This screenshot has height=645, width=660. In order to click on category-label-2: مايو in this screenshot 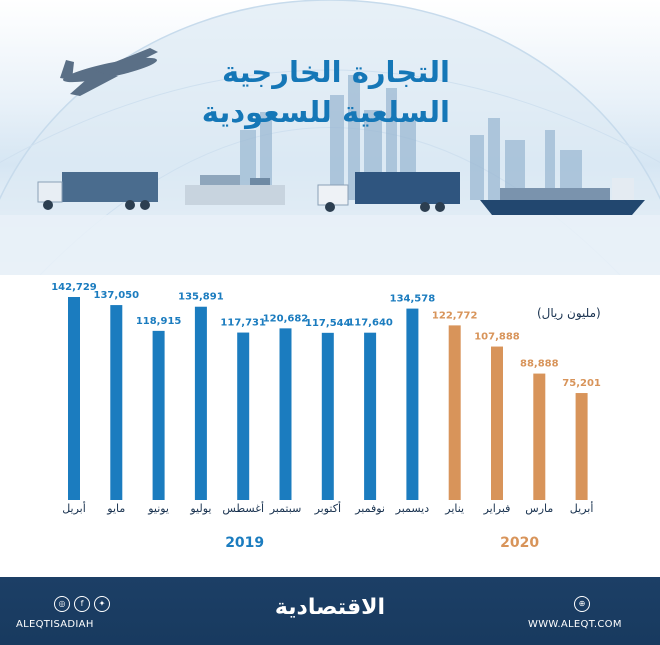, I will do `click(115, 508)`.